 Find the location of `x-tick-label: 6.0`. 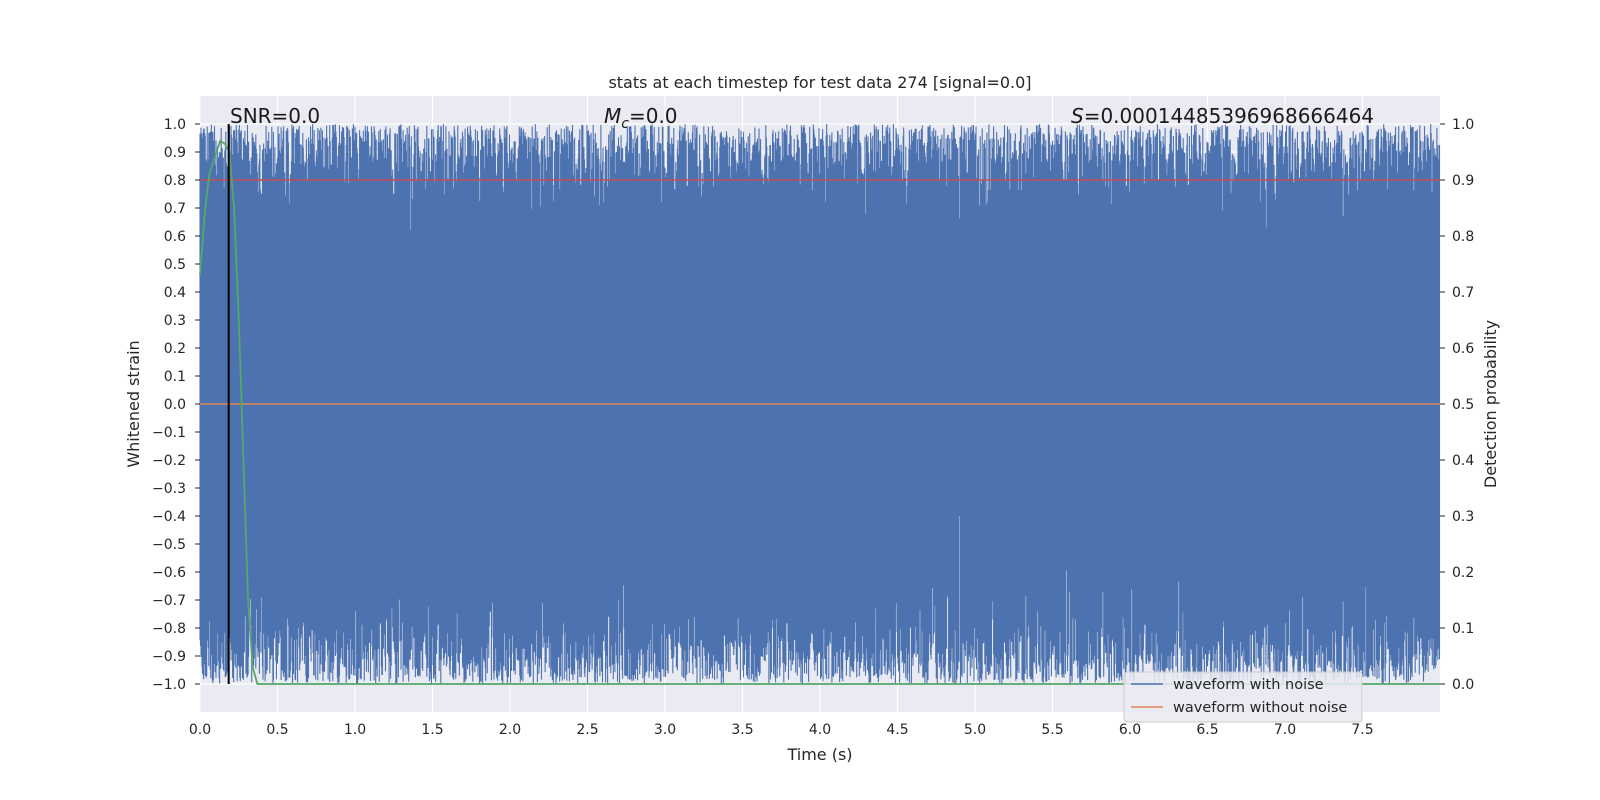

x-tick-label: 6.0 is located at coordinates (1130, 730).